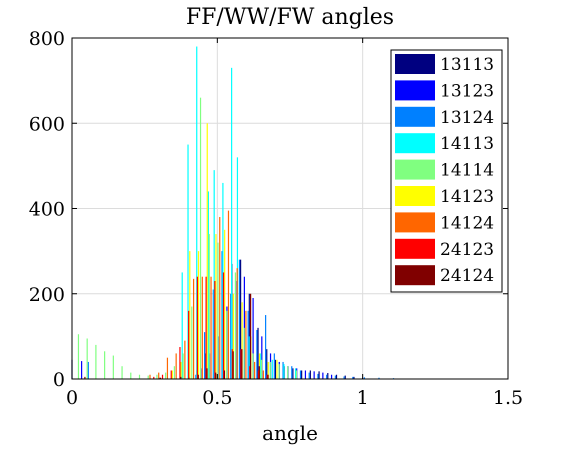  What do you see at coordinates (467, 171) in the screenshot?
I see `legend-label: 14114` at bounding box center [467, 171].